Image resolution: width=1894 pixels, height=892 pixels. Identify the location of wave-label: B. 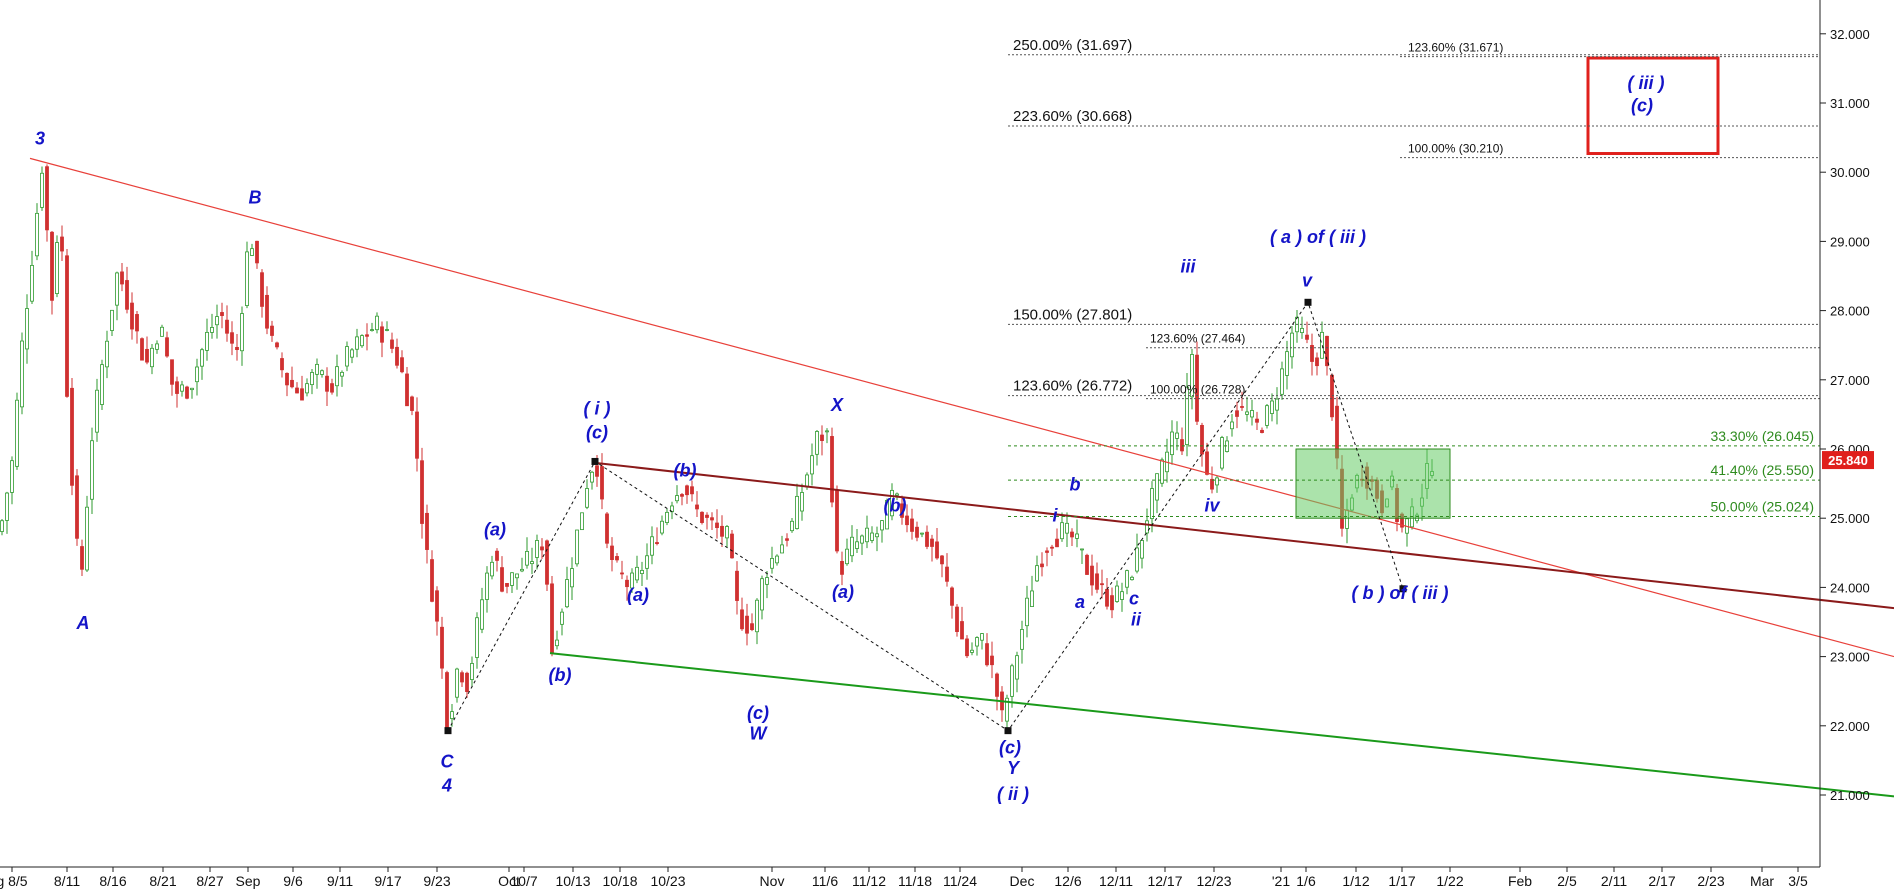
(255, 197).